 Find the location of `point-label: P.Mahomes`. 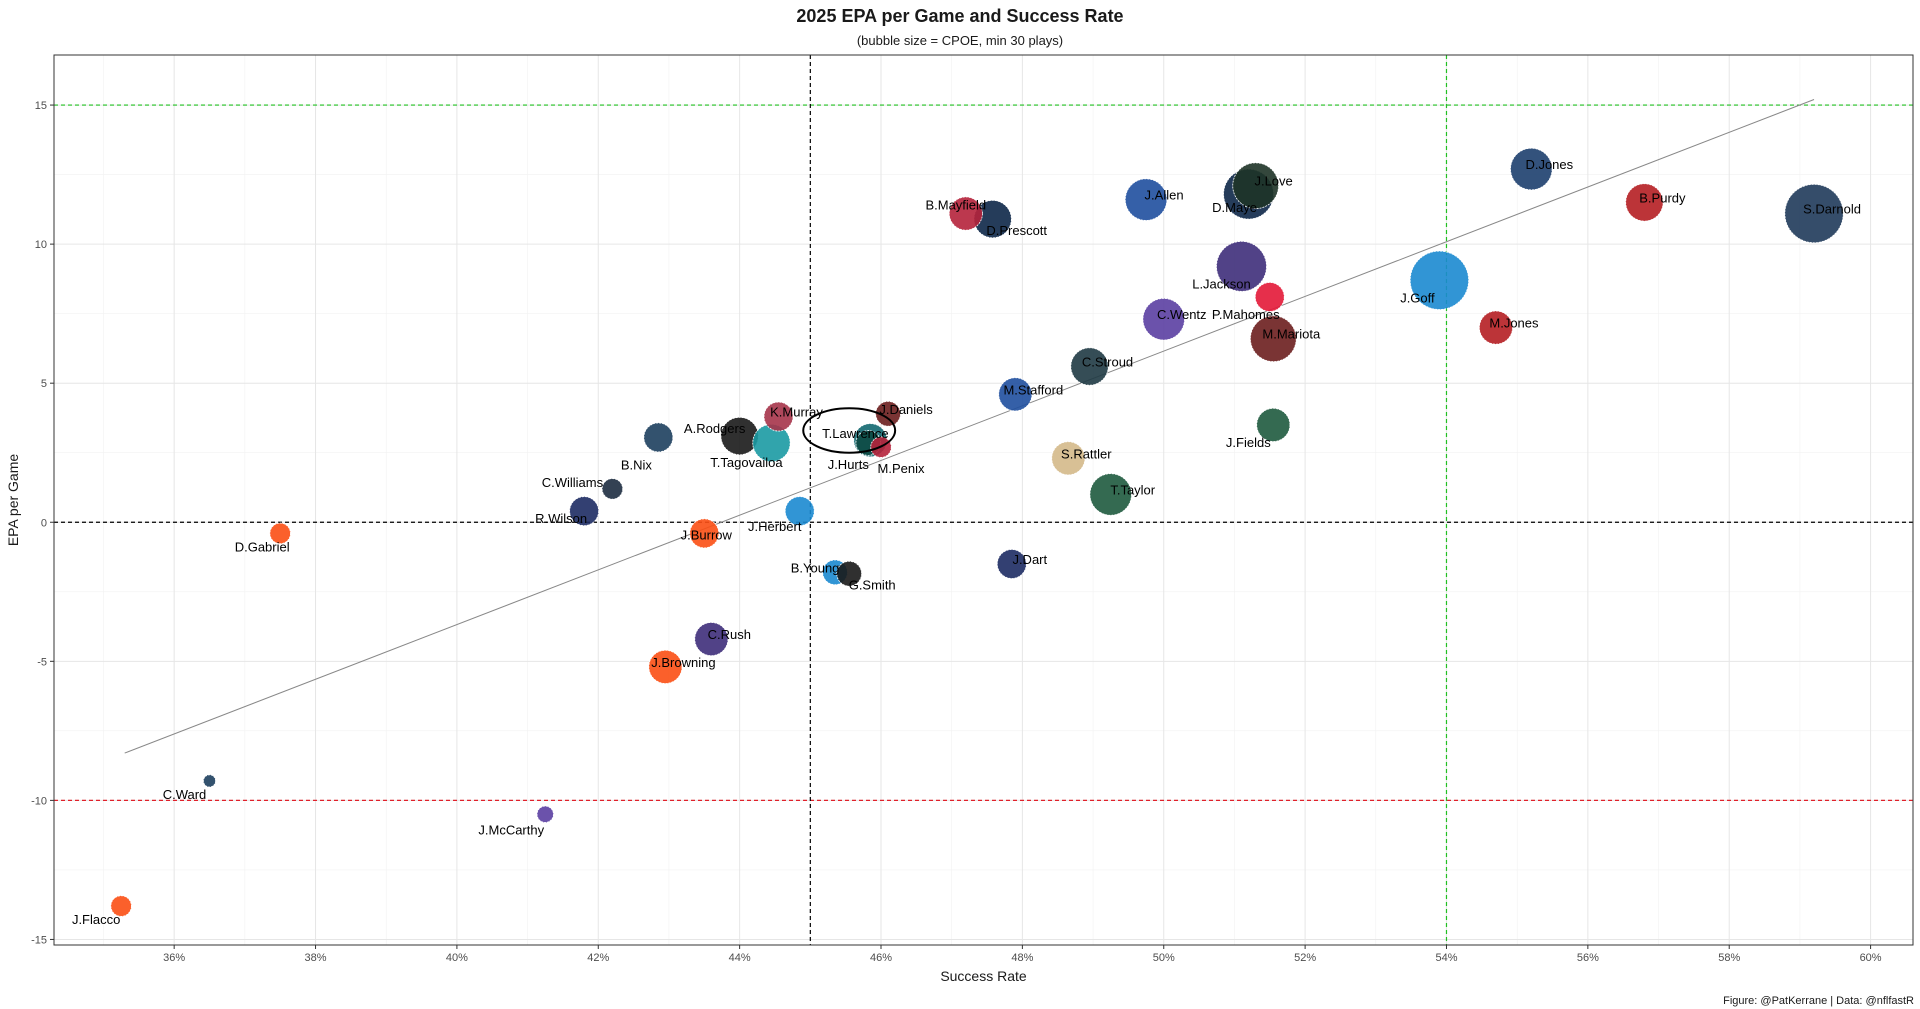

point-label: P.Mahomes is located at coordinates (1246, 314).